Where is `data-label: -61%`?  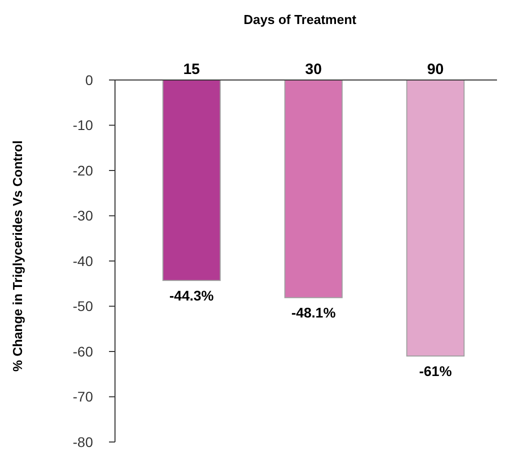 data-label: -61% is located at coordinates (435, 371).